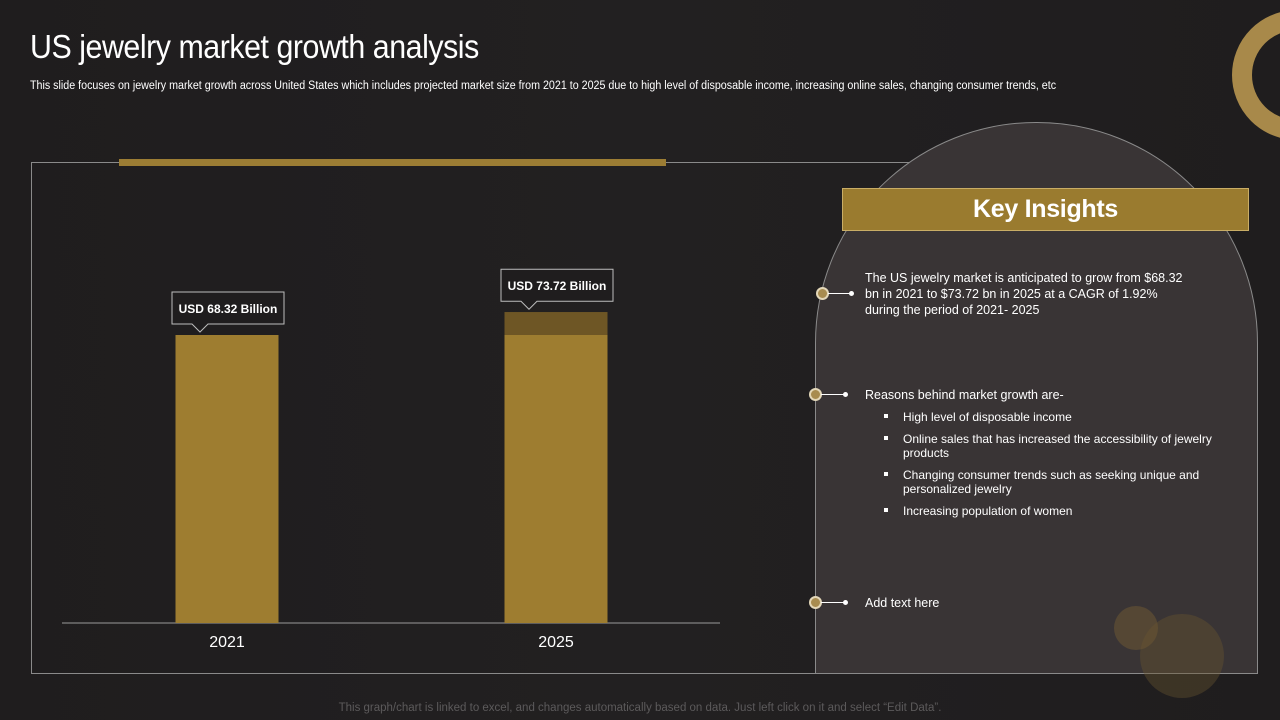  What do you see at coordinates (254, 46) in the screenshot?
I see `slide-title: US jewelry market growth analysis` at bounding box center [254, 46].